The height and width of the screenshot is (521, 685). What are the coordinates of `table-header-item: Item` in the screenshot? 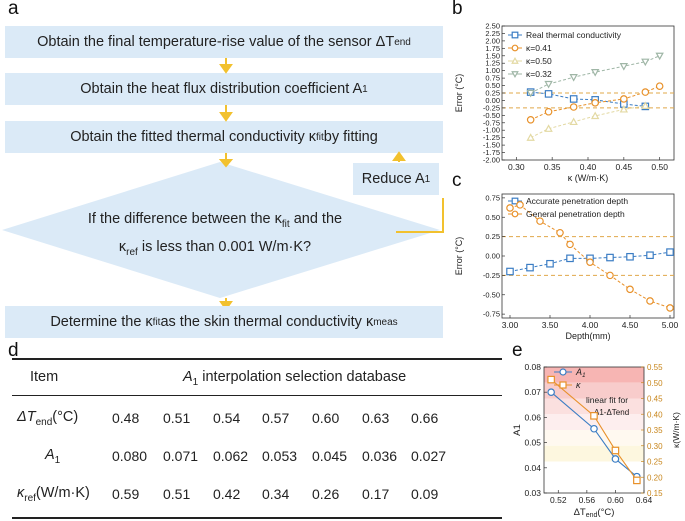 It's located at (44, 377).